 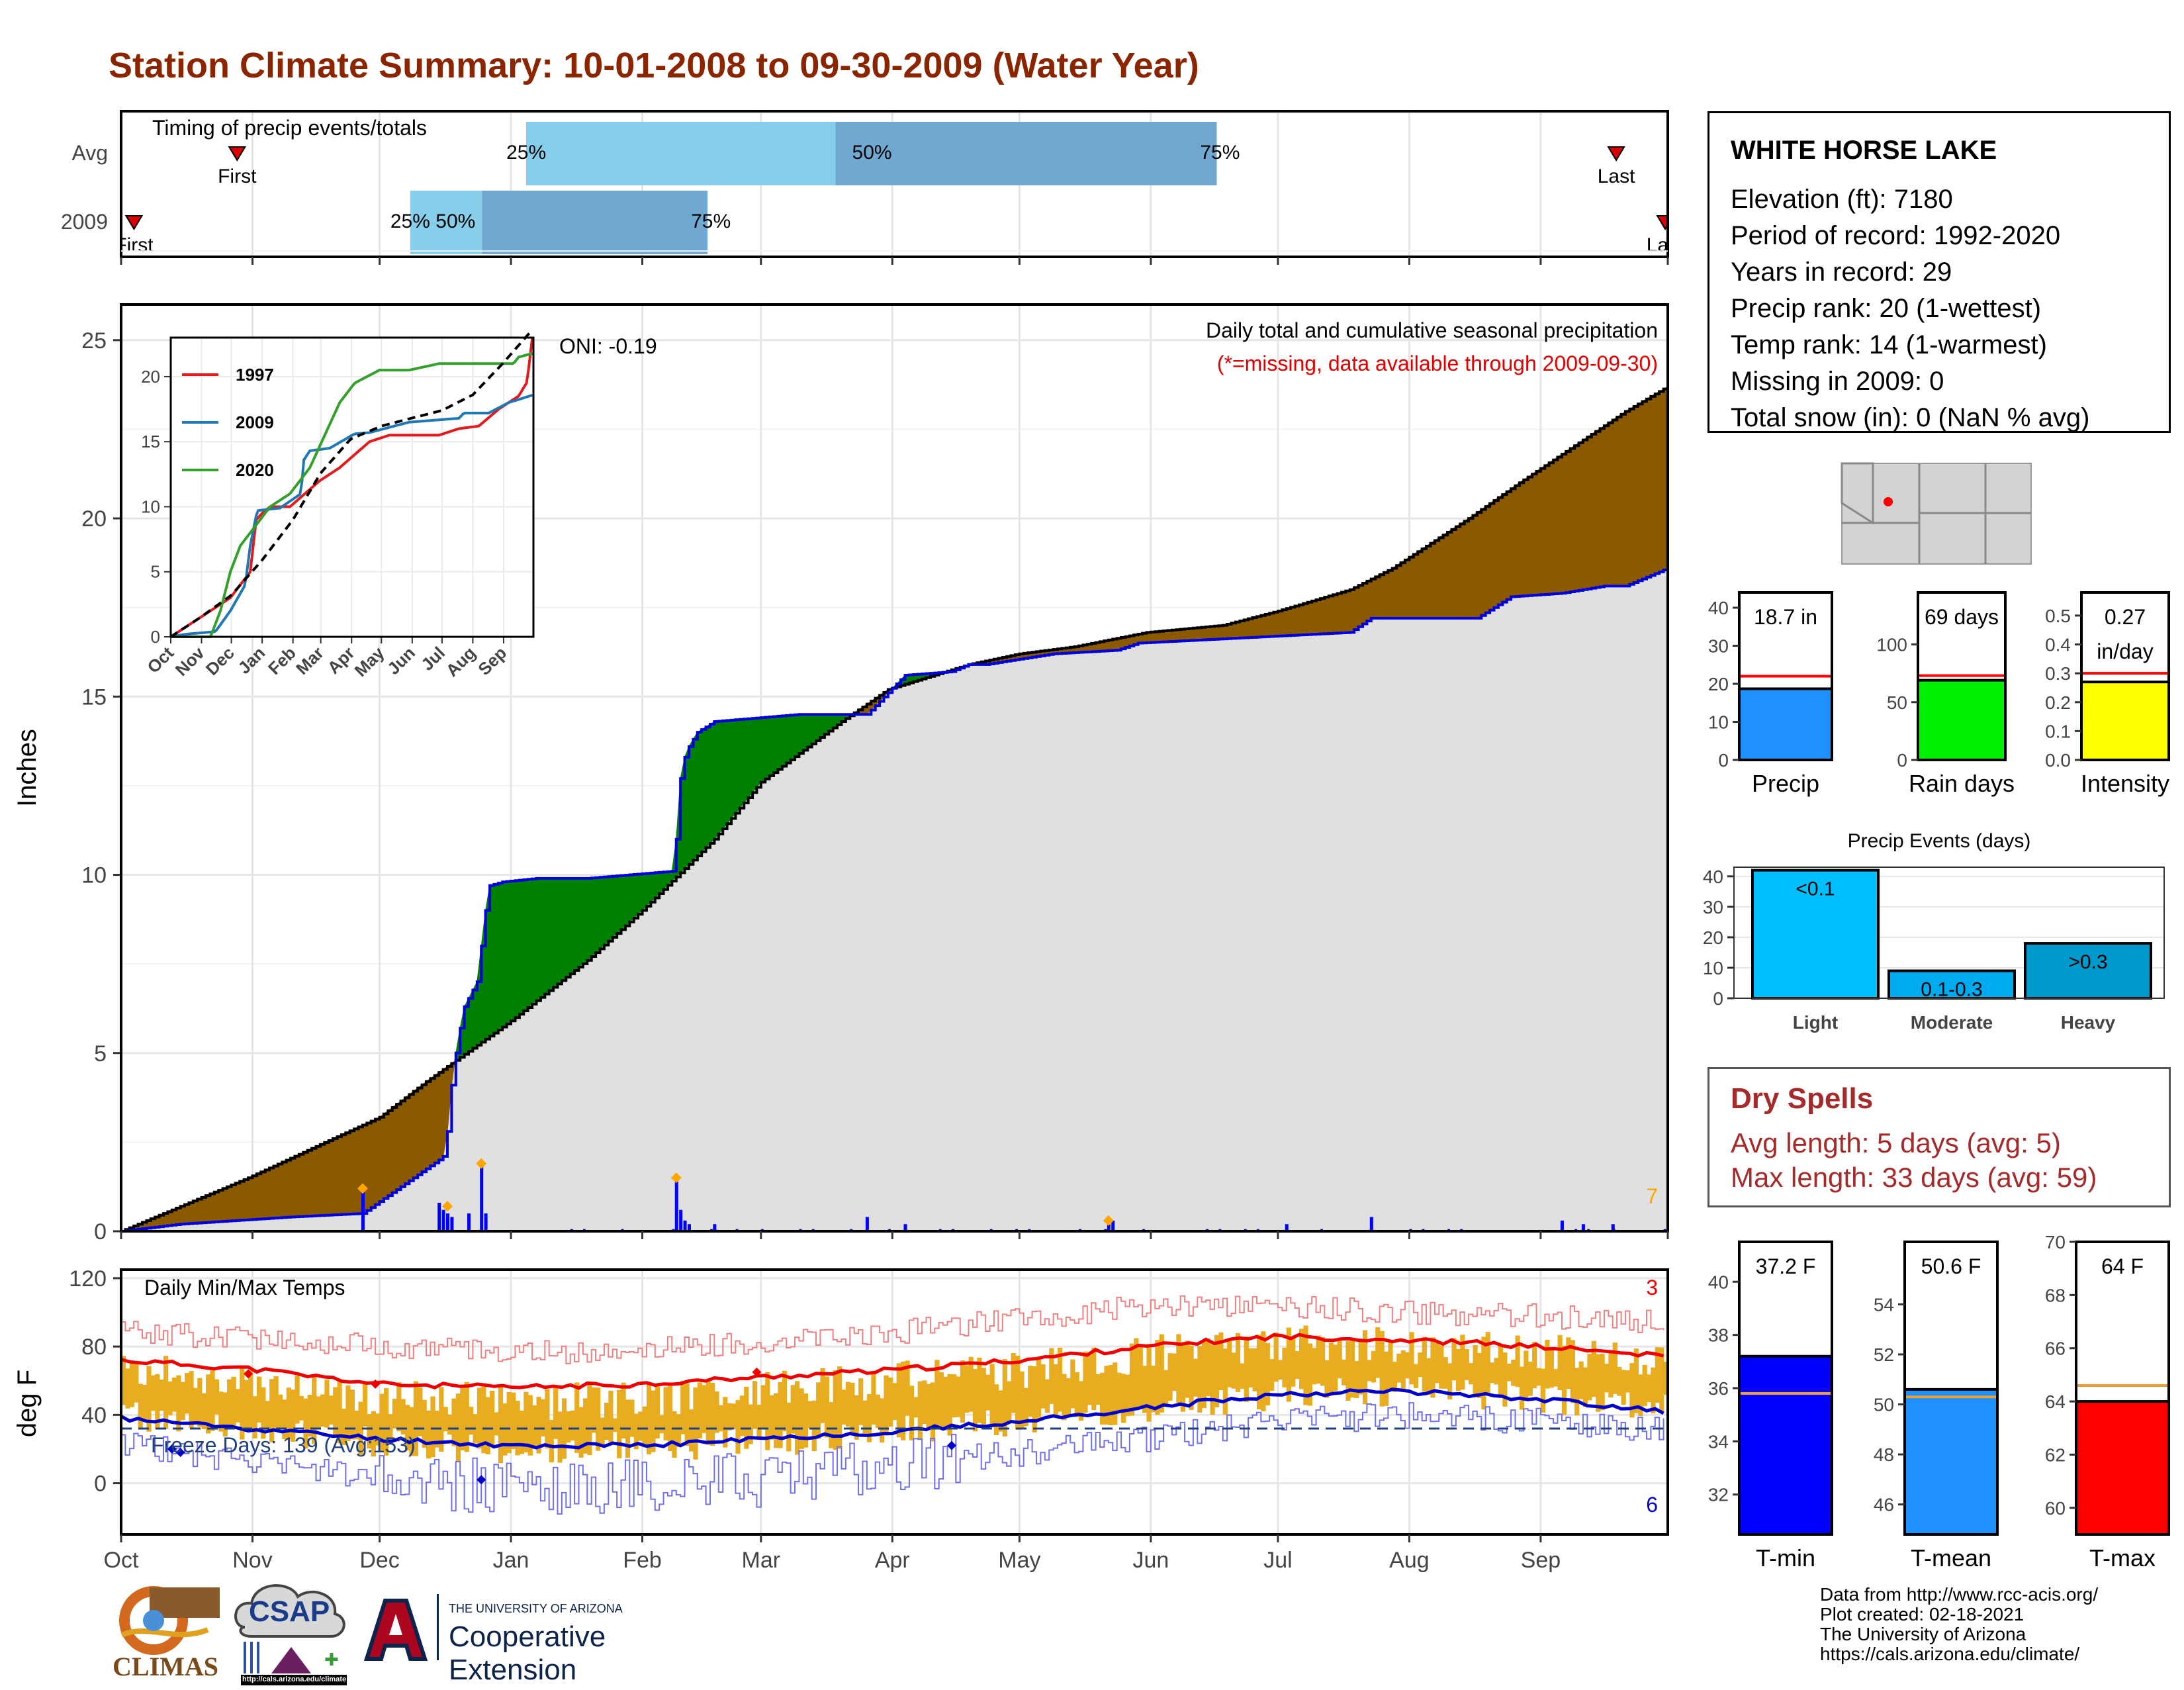 What do you see at coordinates (134, 223) in the screenshot?
I see `timing-first-marker` at bounding box center [134, 223].